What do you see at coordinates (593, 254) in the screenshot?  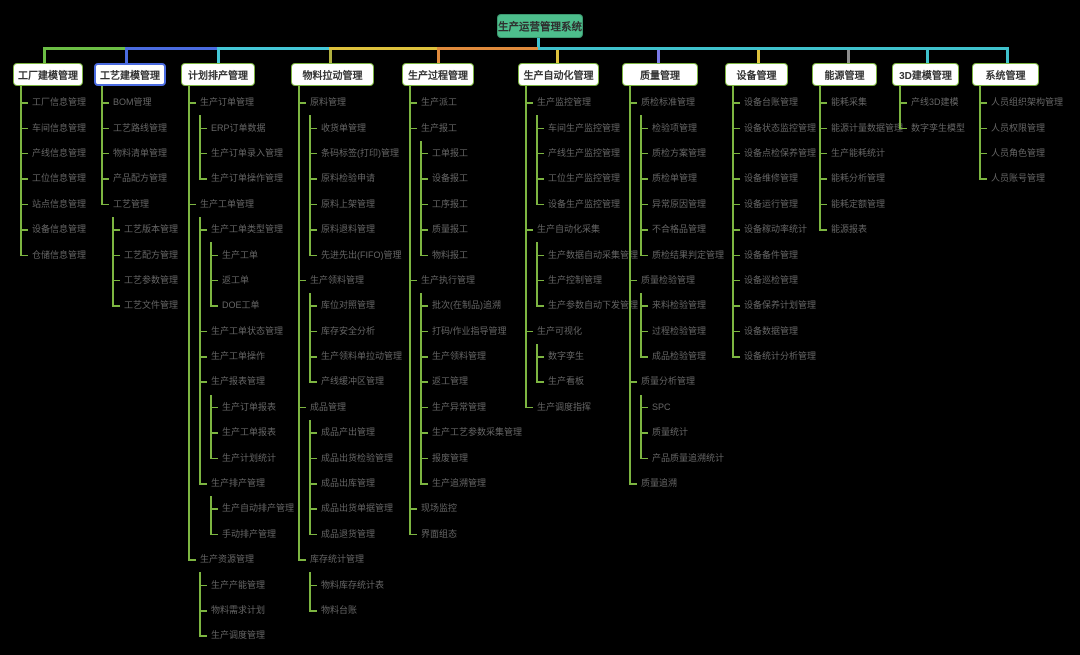 I see `tree-node: 生产数据自动采集管理` at bounding box center [593, 254].